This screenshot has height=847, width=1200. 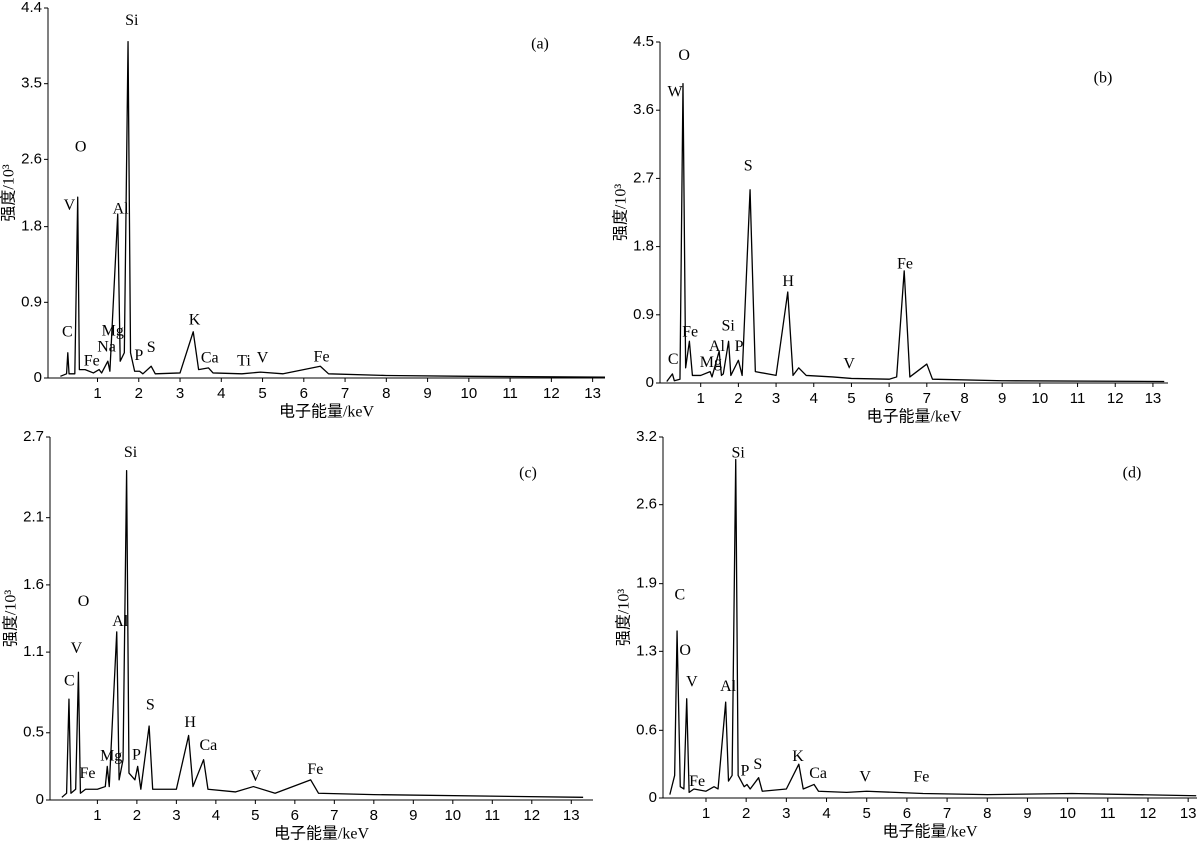 I want to click on panel-title: (a), so click(x=540, y=44).